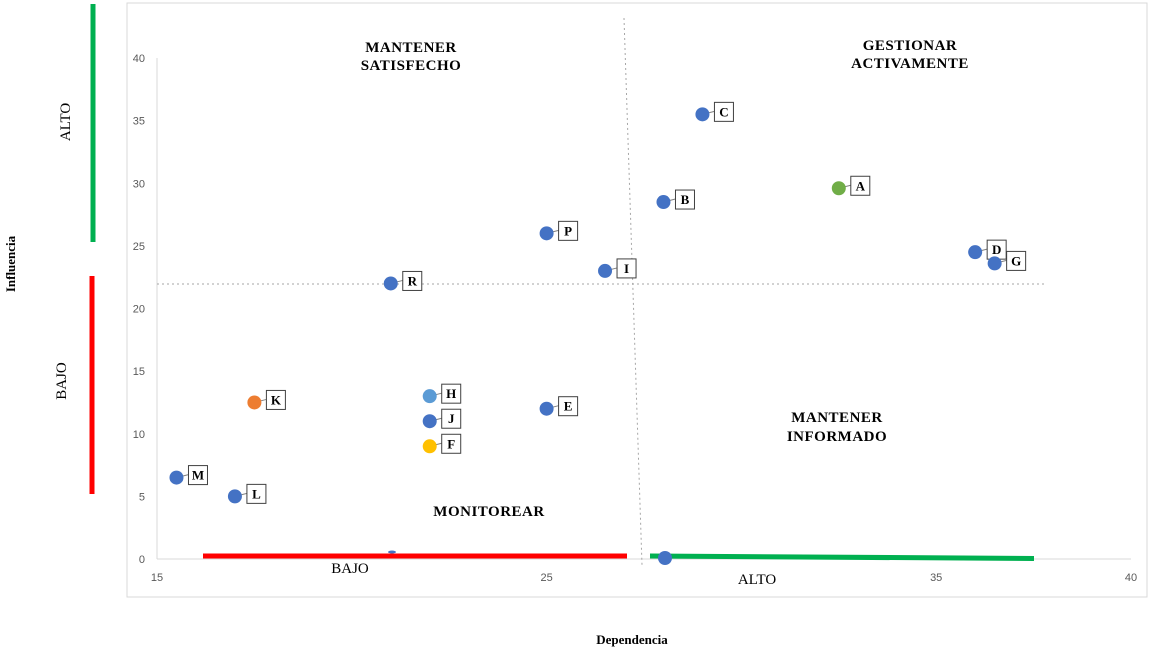 The height and width of the screenshot is (650, 1152). I want to click on point-label: L, so click(256, 493).